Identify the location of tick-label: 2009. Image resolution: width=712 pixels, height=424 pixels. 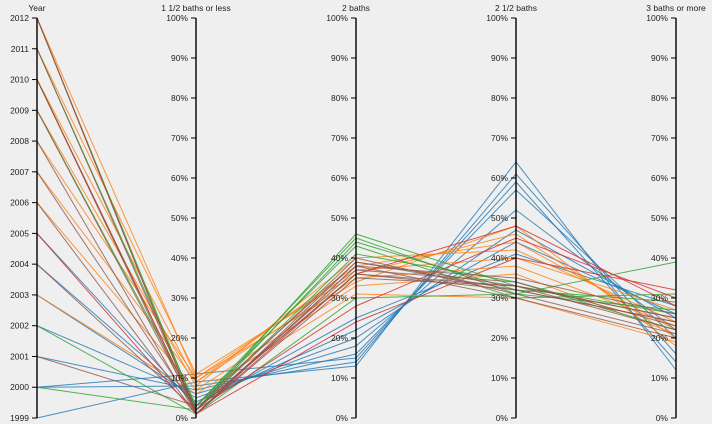
(19, 110).